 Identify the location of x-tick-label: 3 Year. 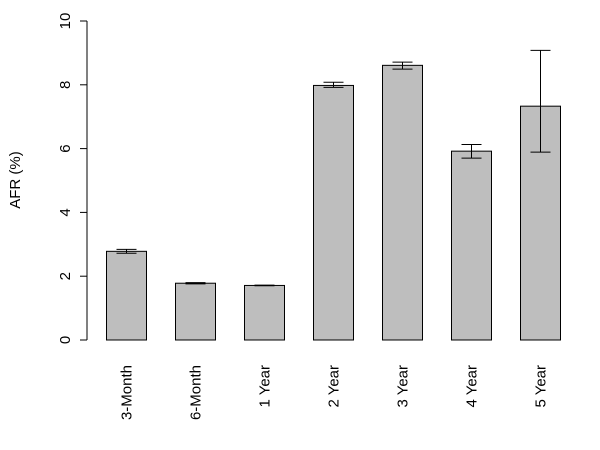
(403, 386).